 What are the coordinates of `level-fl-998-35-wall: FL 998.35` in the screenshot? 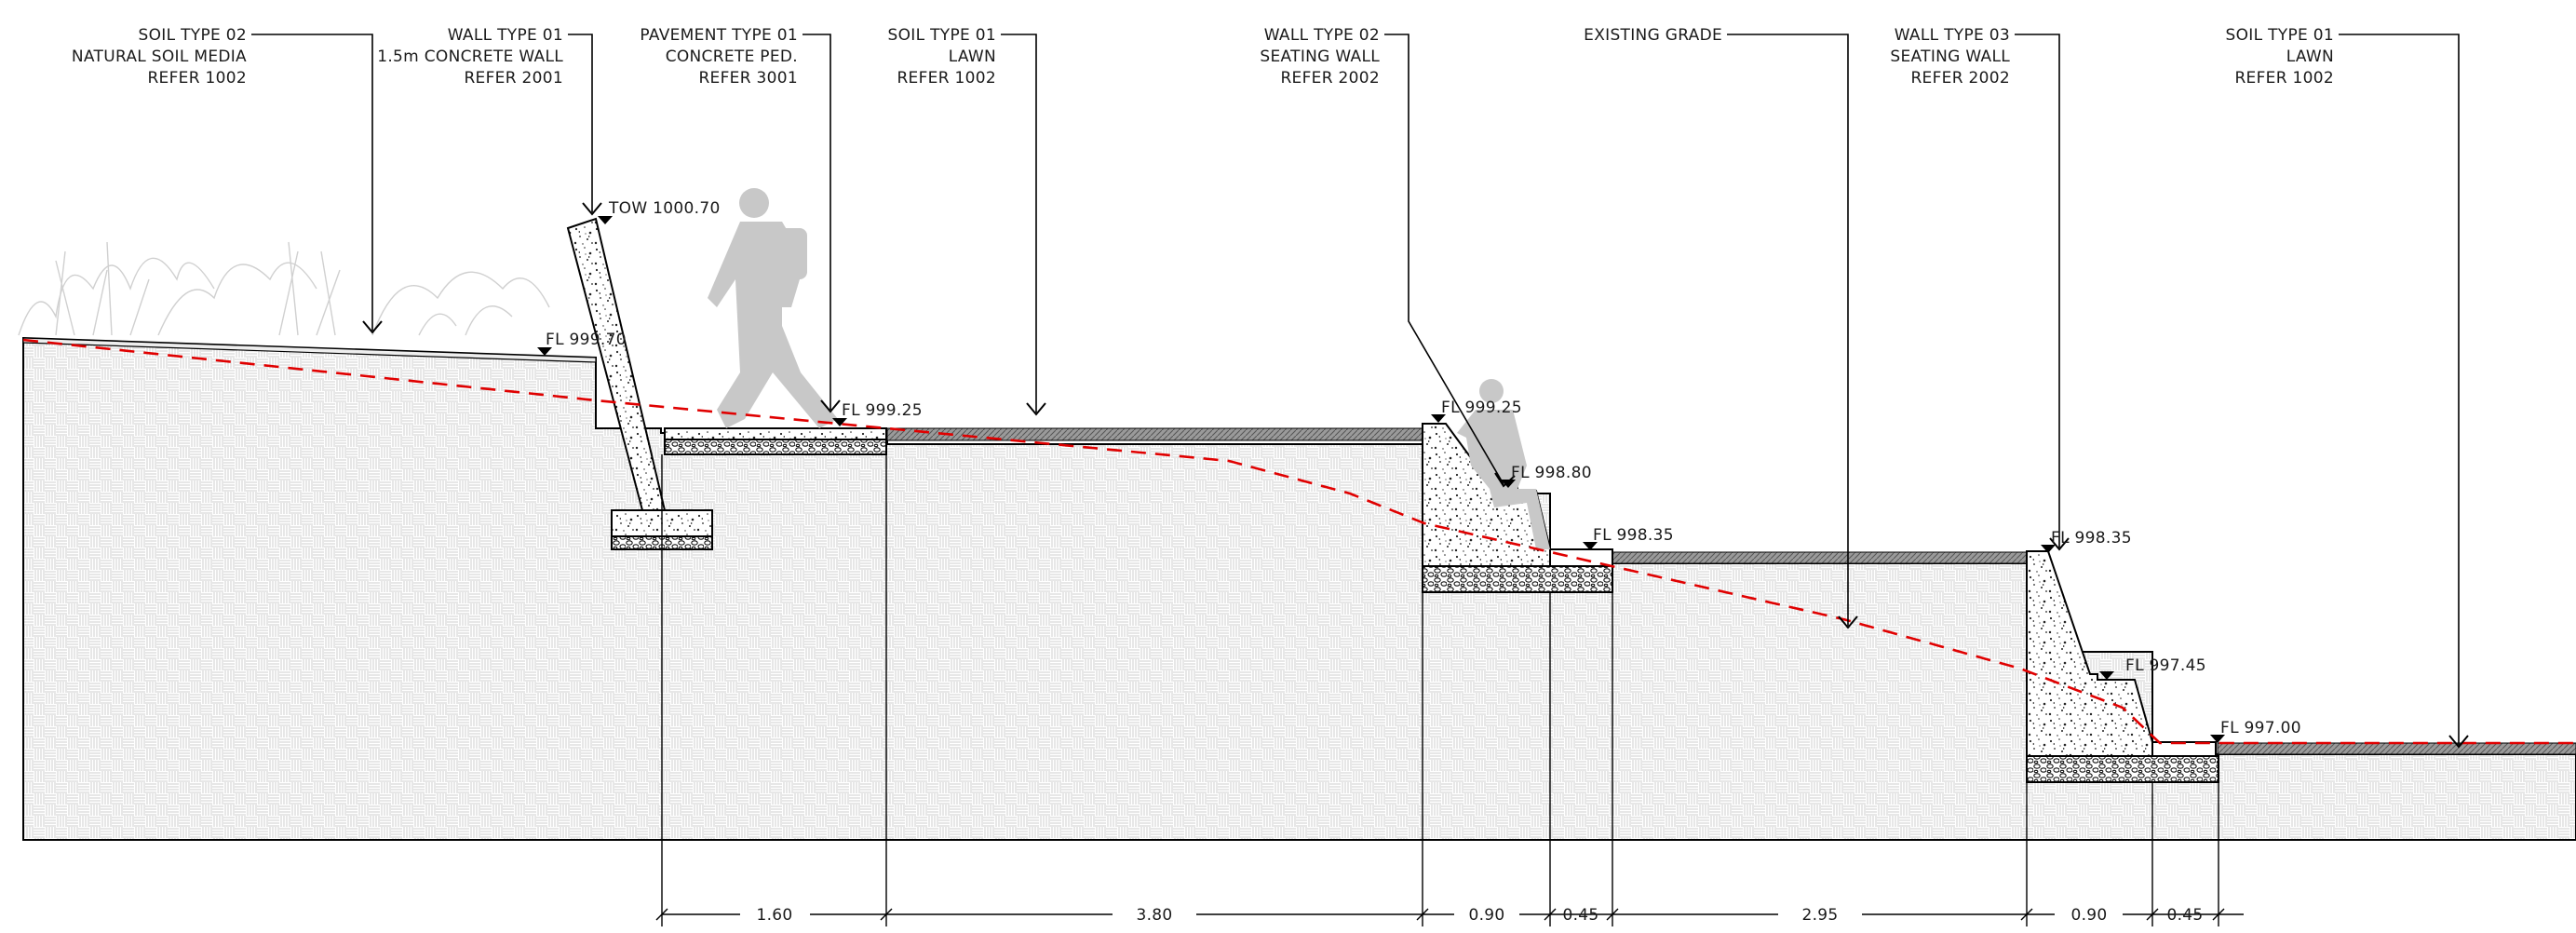 It's located at (2091, 538).